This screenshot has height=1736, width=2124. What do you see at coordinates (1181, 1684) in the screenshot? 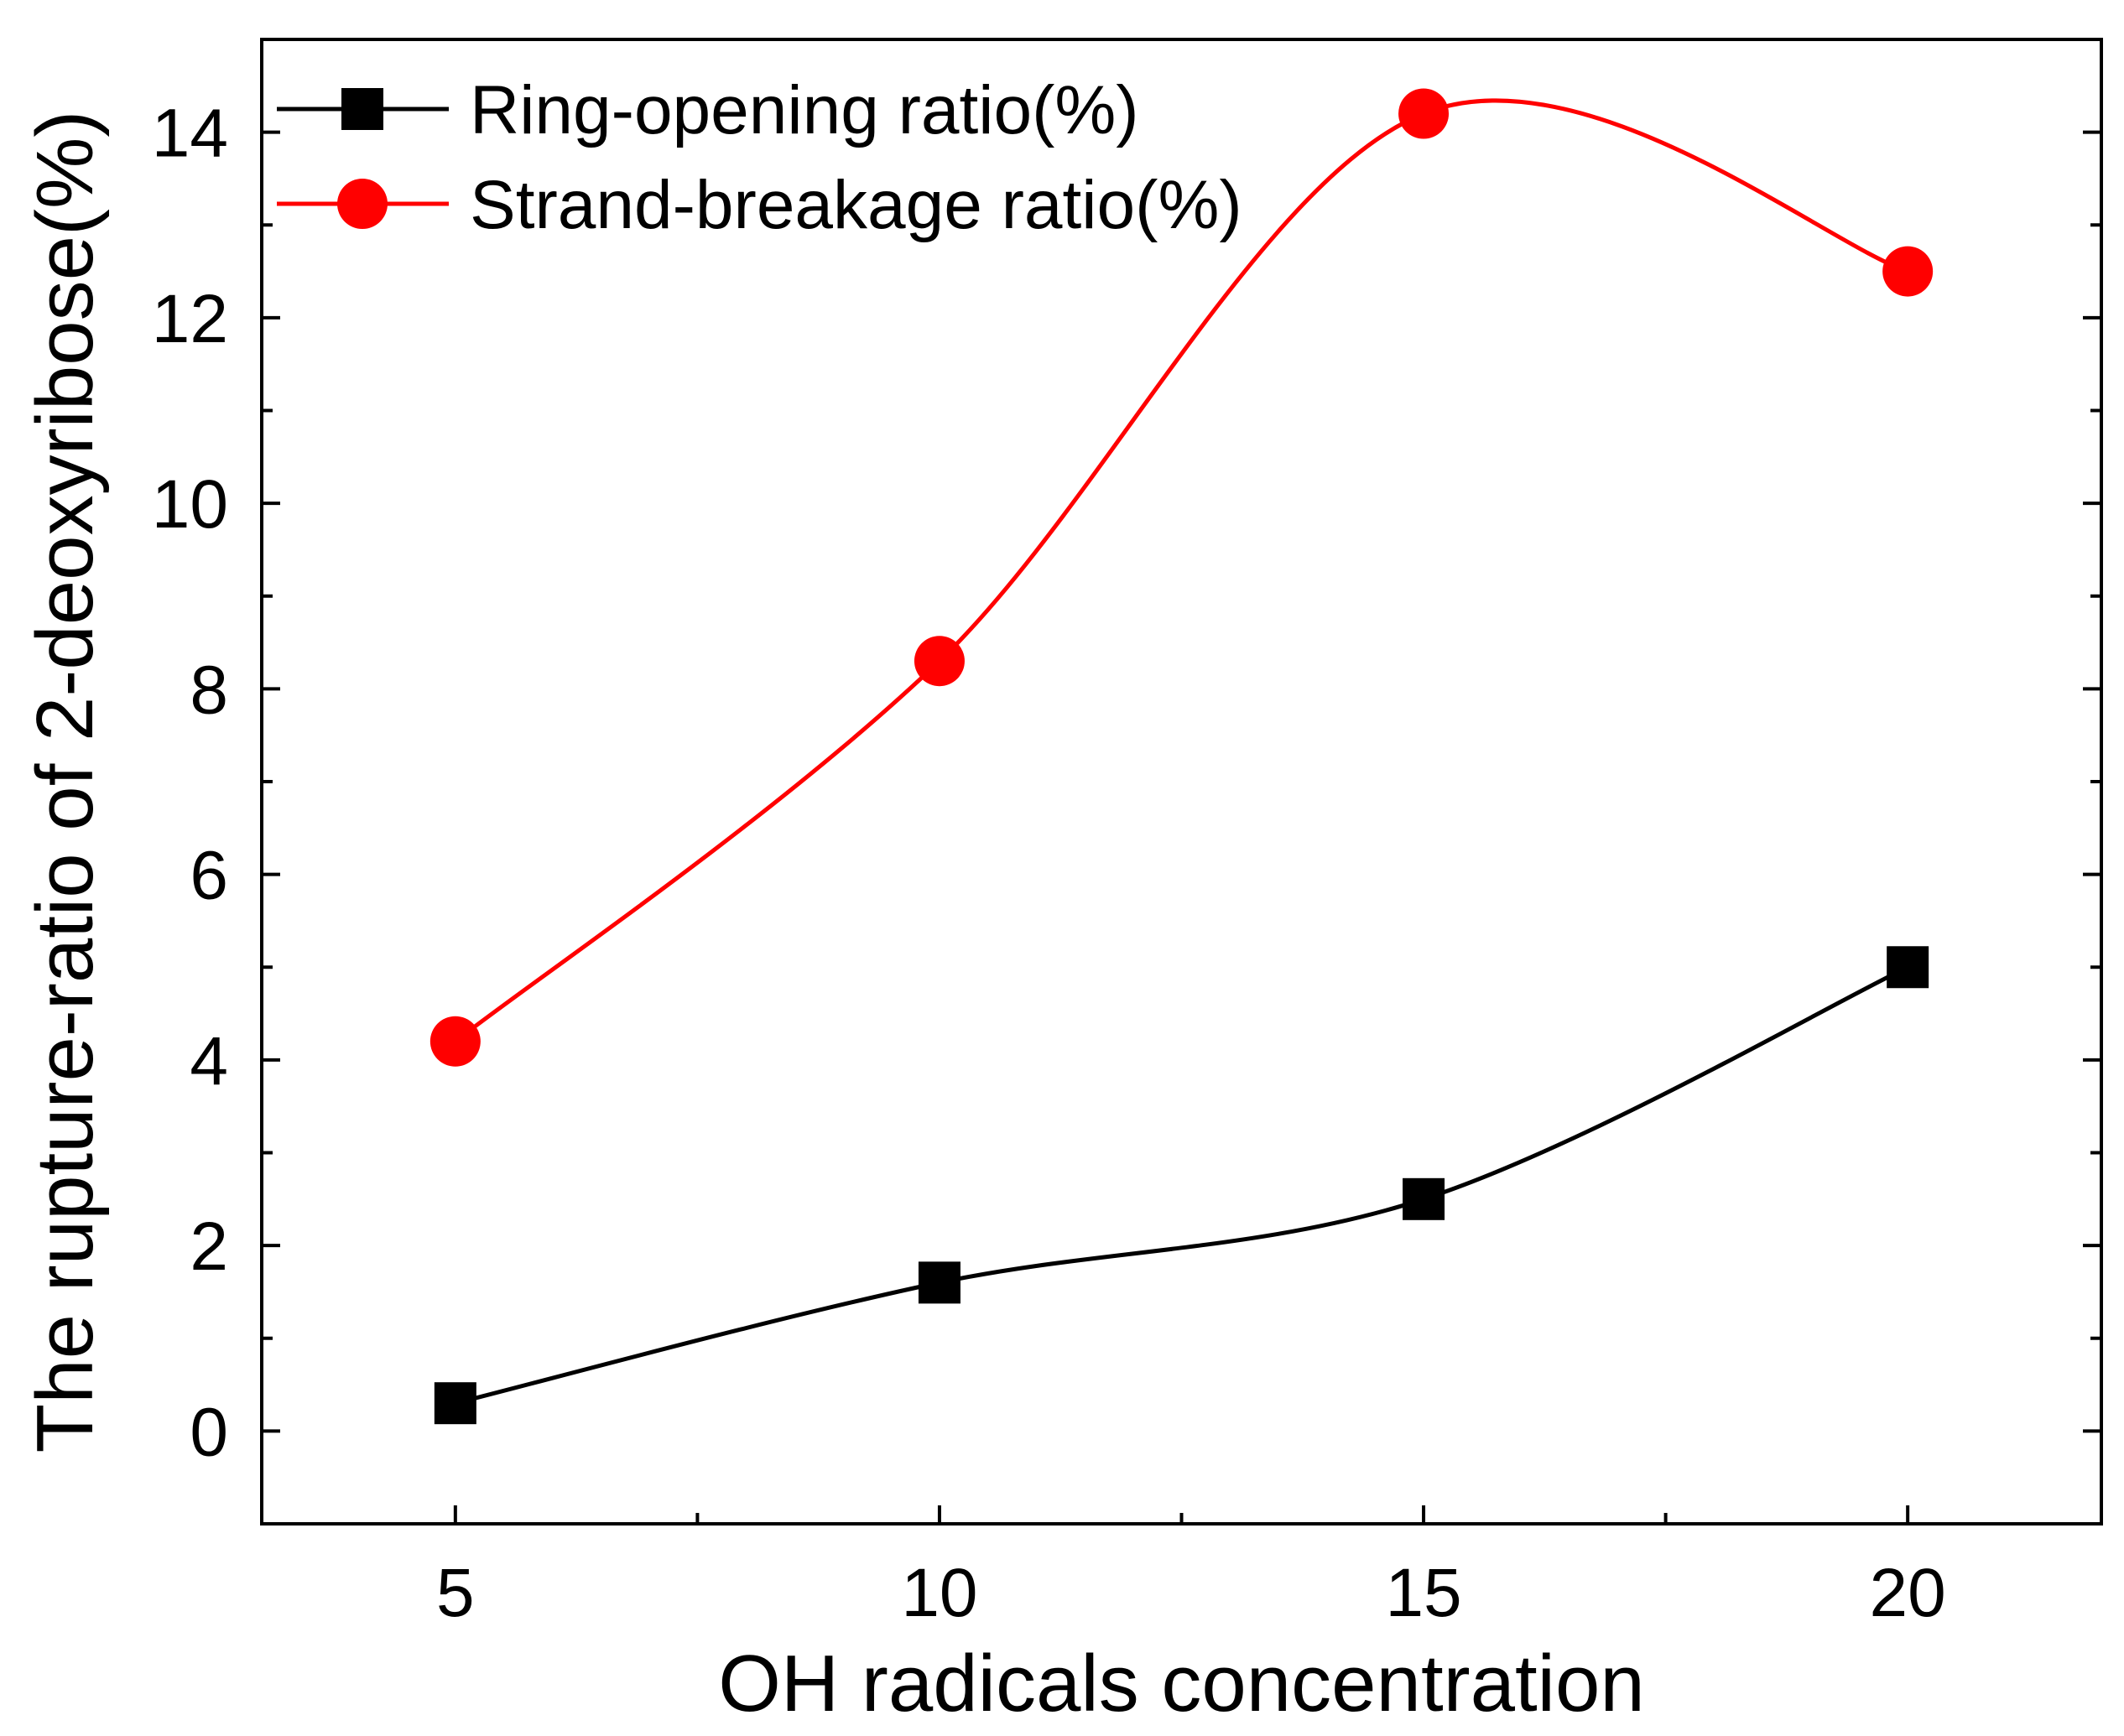
I see `x-axis-title: OH radicals concentration` at bounding box center [1181, 1684].